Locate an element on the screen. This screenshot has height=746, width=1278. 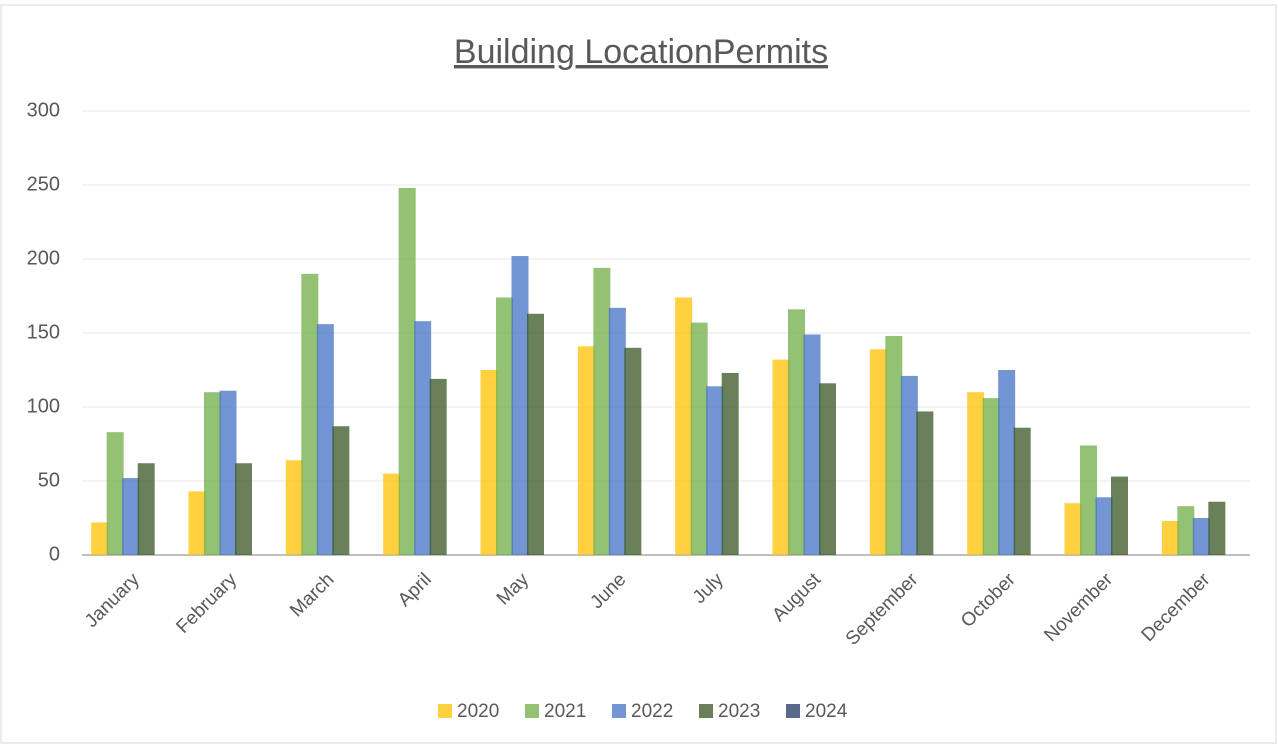
legend-label: 2023 is located at coordinates (739, 711).